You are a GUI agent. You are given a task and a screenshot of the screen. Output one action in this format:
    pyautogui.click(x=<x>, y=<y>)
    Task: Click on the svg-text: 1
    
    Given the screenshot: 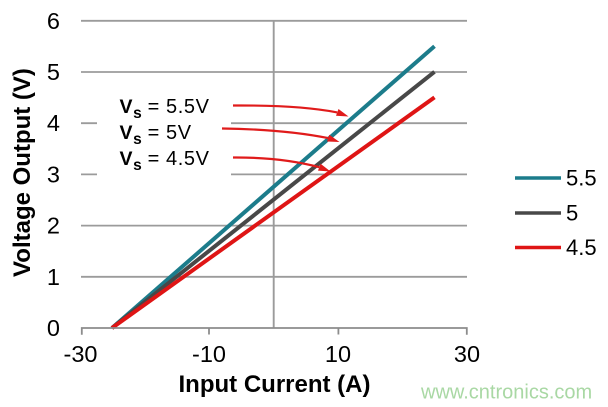 What is the action you would take?
    pyautogui.click(x=53, y=277)
    